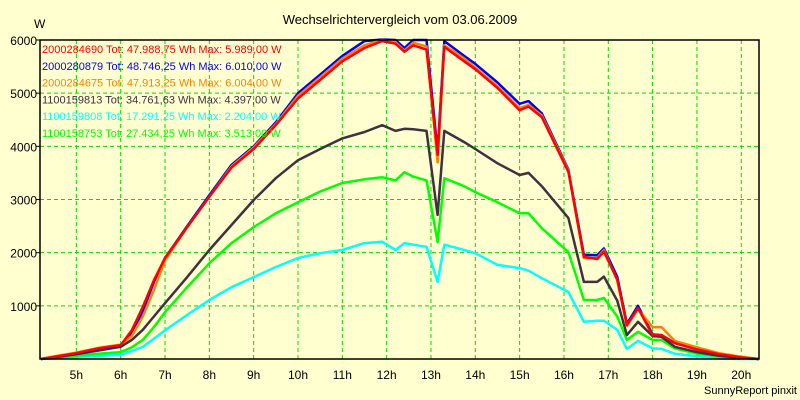  Describe the element at coordinates (209, 375) in the screenshot. I see `x-tick-label: 8h` at that location.